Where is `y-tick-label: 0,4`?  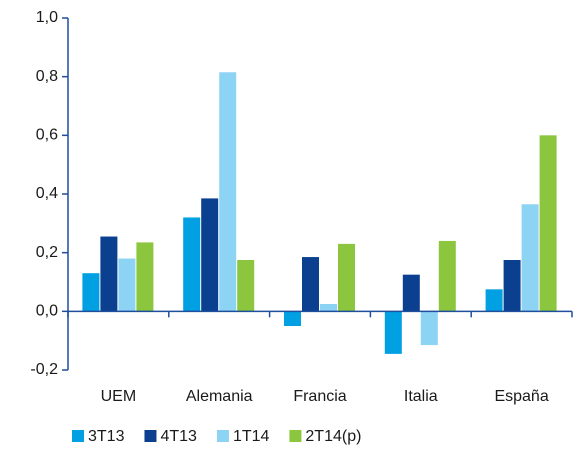 y-tick-label: 0,4 is located at coordinates (47, 193).